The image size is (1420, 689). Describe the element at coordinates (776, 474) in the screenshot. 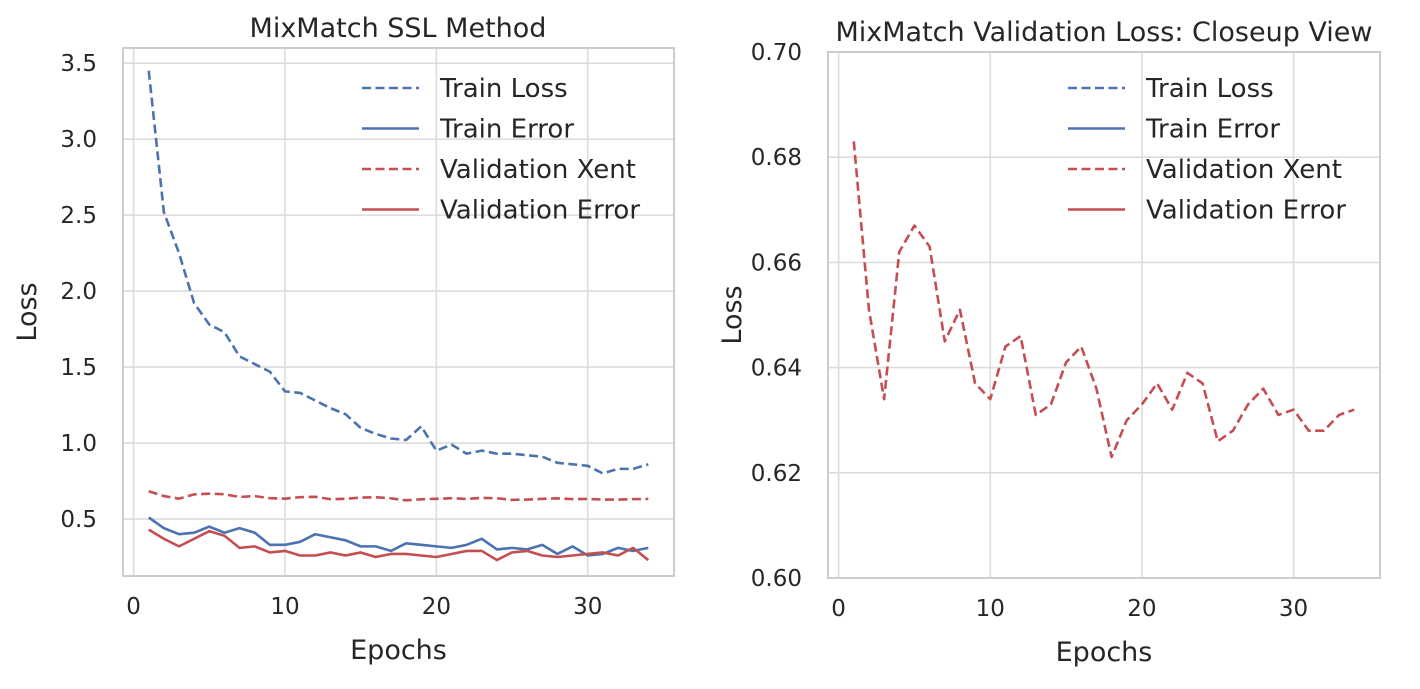

I see `y-tick-label: 0.62` at that location.